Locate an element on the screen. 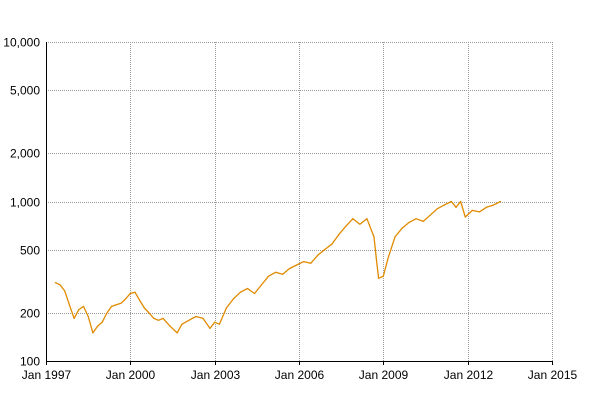 This screenshot has width=600, height=400. x-tick-label: Jan 1997 is located at coordinates (47, 375).